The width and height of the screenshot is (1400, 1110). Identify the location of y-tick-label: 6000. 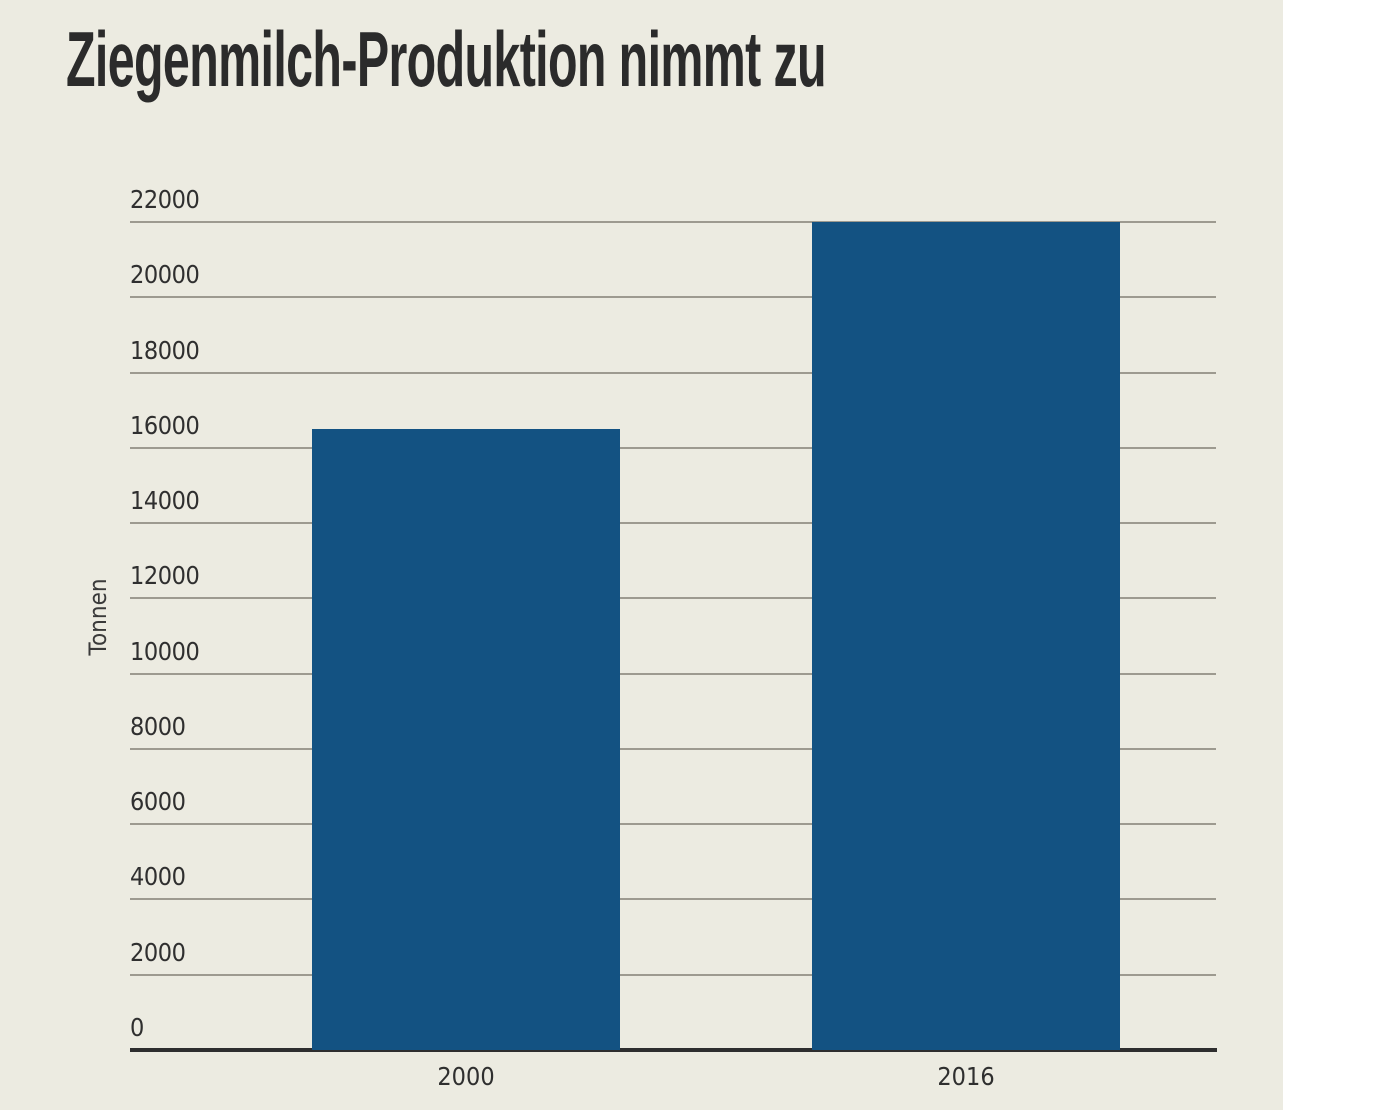
(158, 802).